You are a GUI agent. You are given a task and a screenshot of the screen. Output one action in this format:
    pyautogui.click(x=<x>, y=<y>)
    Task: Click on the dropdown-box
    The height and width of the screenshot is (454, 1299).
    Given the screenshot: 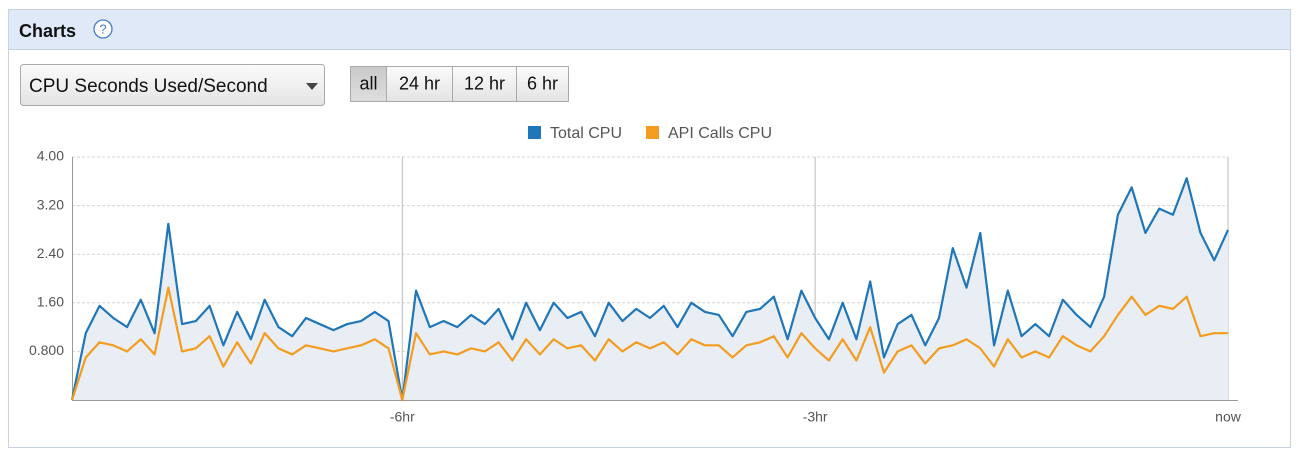 What is the action you would take?
    pyautogui.click(x=172, y=85)
    